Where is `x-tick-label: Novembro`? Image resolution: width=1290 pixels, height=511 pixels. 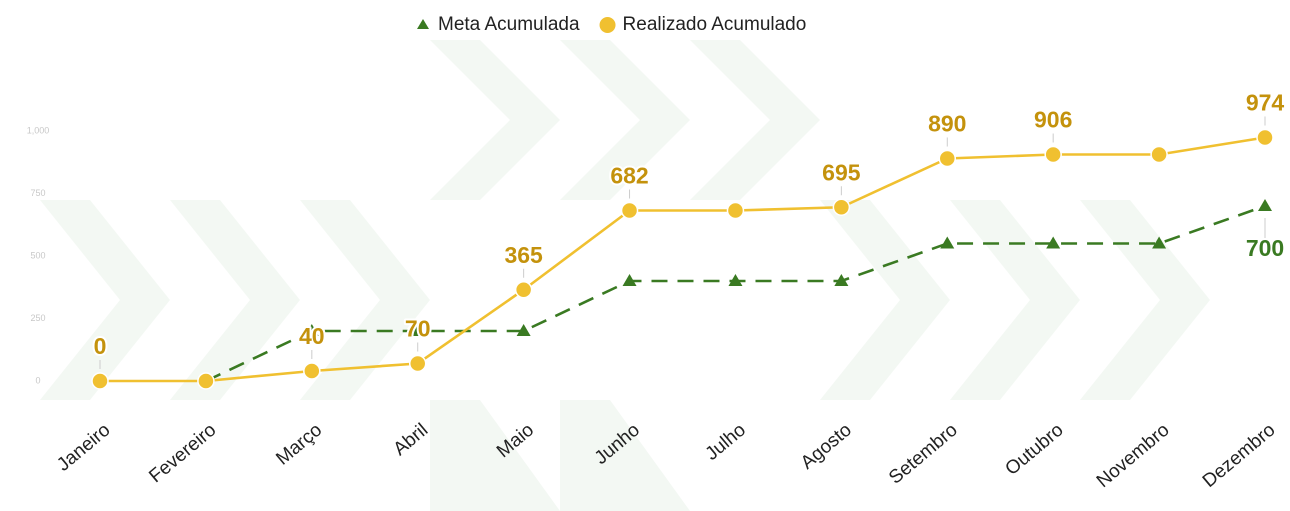 x-tick-label: Novembro is located at coordinates (1133, 456).